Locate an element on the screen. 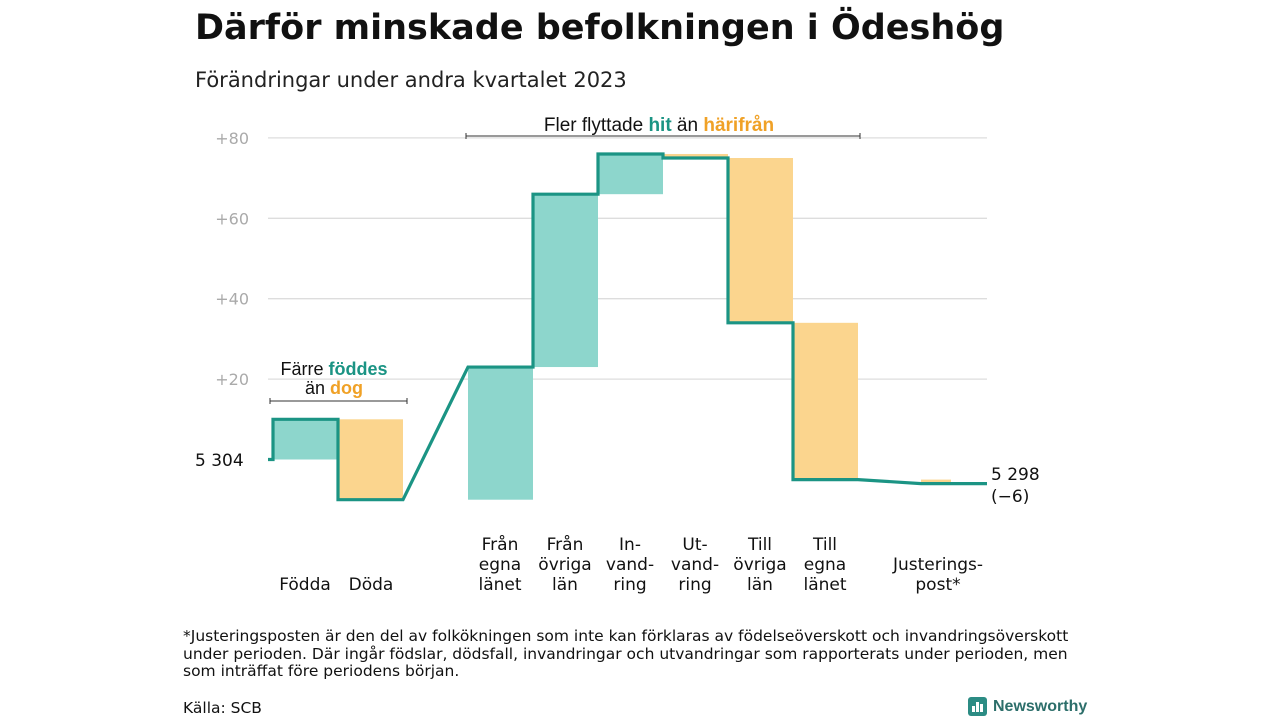 Image resolution: width=1280 pixels, height=720 pixels. annotation-top-mid: än is located at coordinates (688, 125).